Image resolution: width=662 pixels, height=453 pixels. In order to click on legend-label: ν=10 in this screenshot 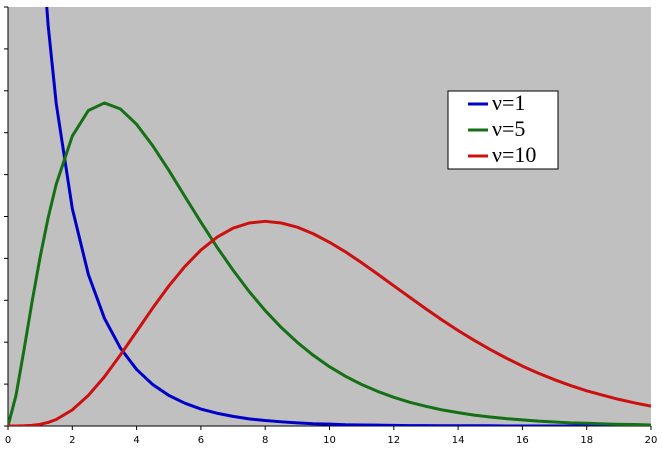, I will do `click(514, 154)`.